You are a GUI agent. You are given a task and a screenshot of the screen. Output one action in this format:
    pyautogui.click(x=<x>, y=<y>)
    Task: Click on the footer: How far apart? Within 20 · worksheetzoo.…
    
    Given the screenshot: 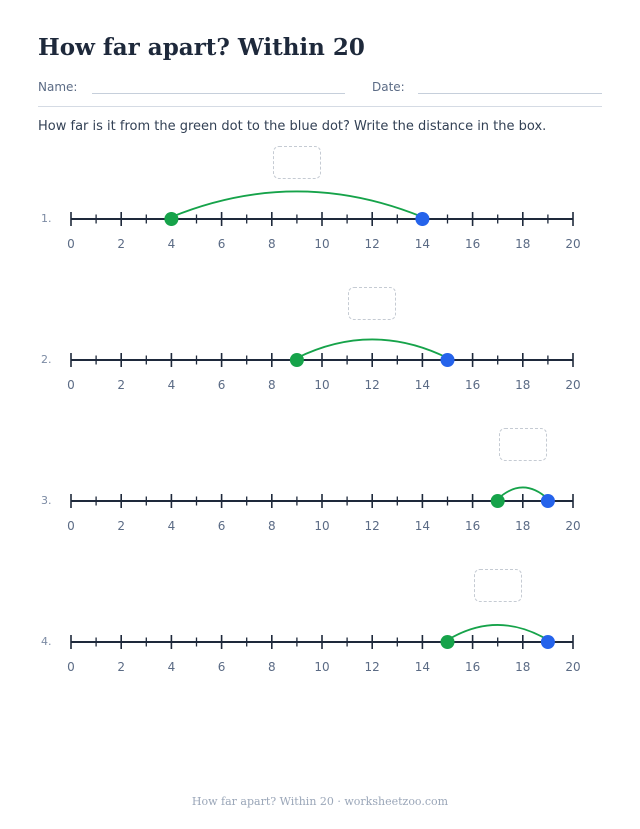 What is the action you would take?
    pyautogui.click(x=320, y=801)
    